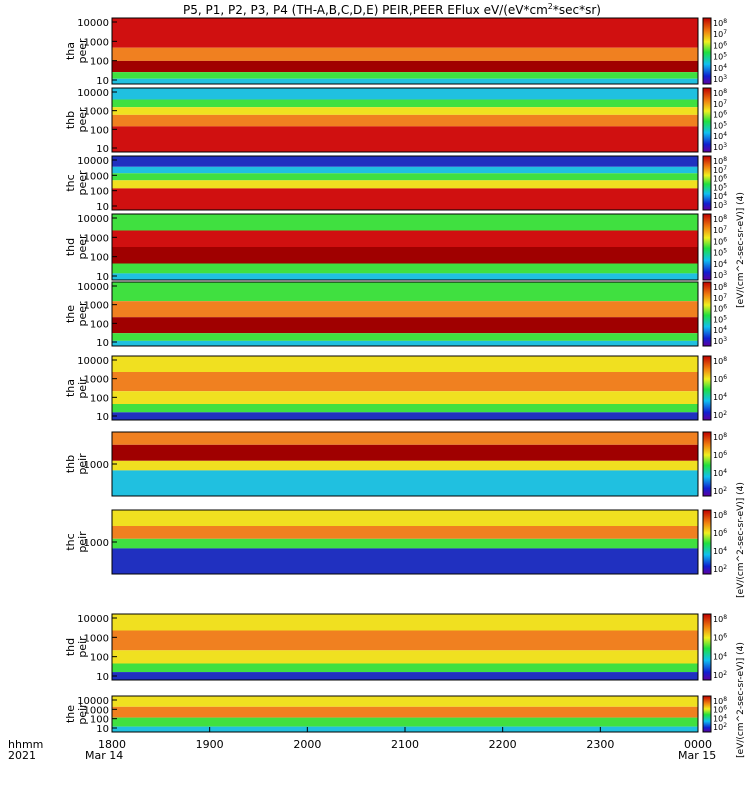 This screenshot has height=800, width=750. What do you see at coordinates (96, 543) in the screenshot?
I see `thc-peir-y-tick-label: 1000` at bounding box center [96, 543].